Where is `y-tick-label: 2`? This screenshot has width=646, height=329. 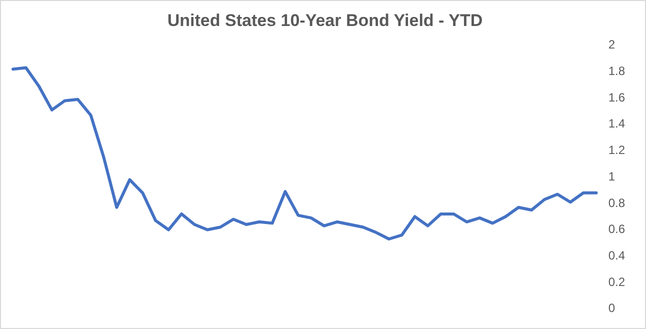
y-tick-label: 2 is located at coordinates (612, 45).